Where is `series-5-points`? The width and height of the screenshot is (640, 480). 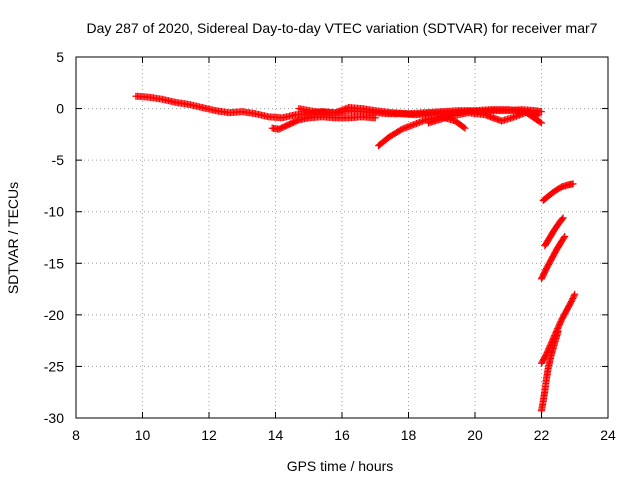 series-5-points is located at coordinates (483, 117).